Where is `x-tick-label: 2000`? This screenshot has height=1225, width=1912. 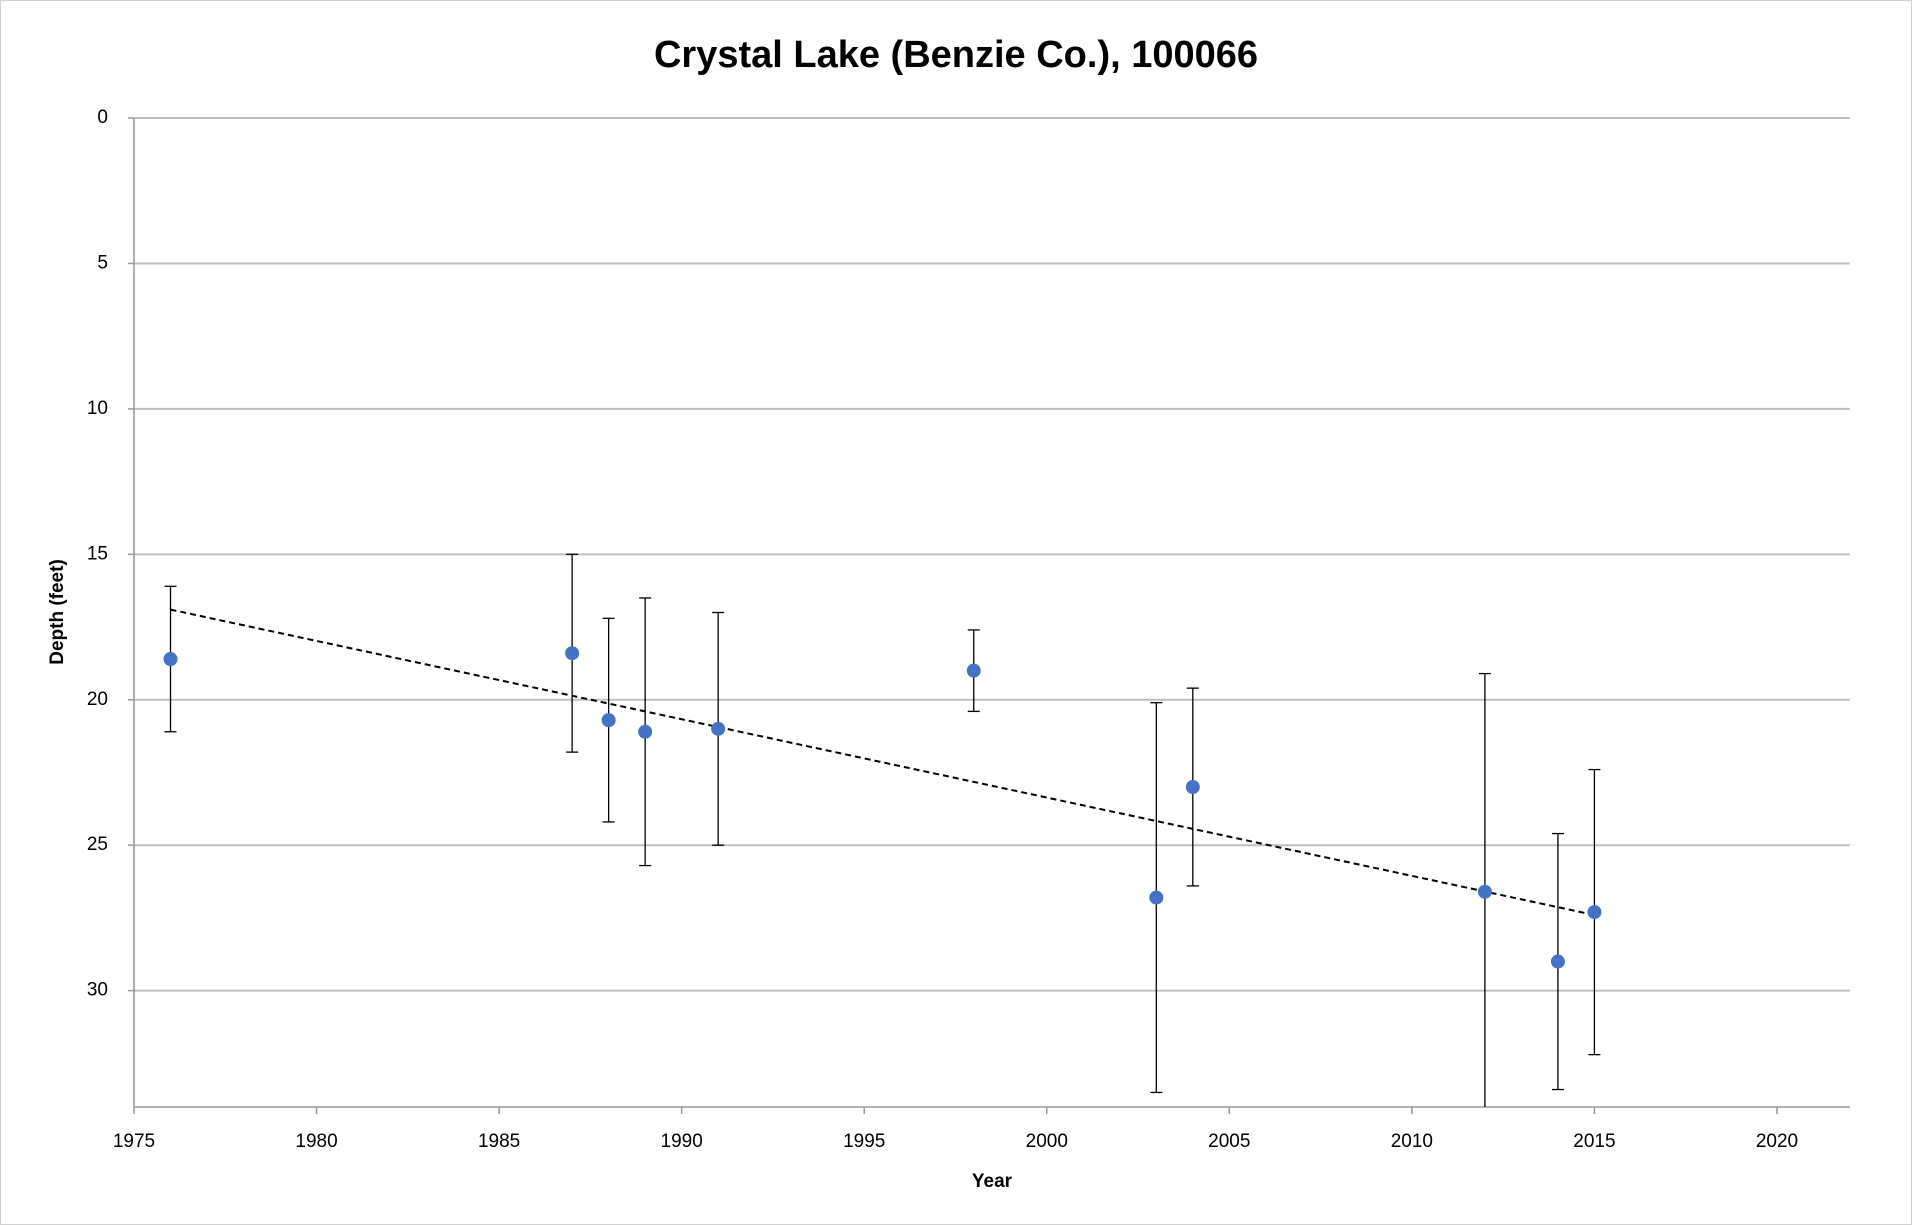
x-tick-label: 2000 is located at coordinates (1047, 1141).